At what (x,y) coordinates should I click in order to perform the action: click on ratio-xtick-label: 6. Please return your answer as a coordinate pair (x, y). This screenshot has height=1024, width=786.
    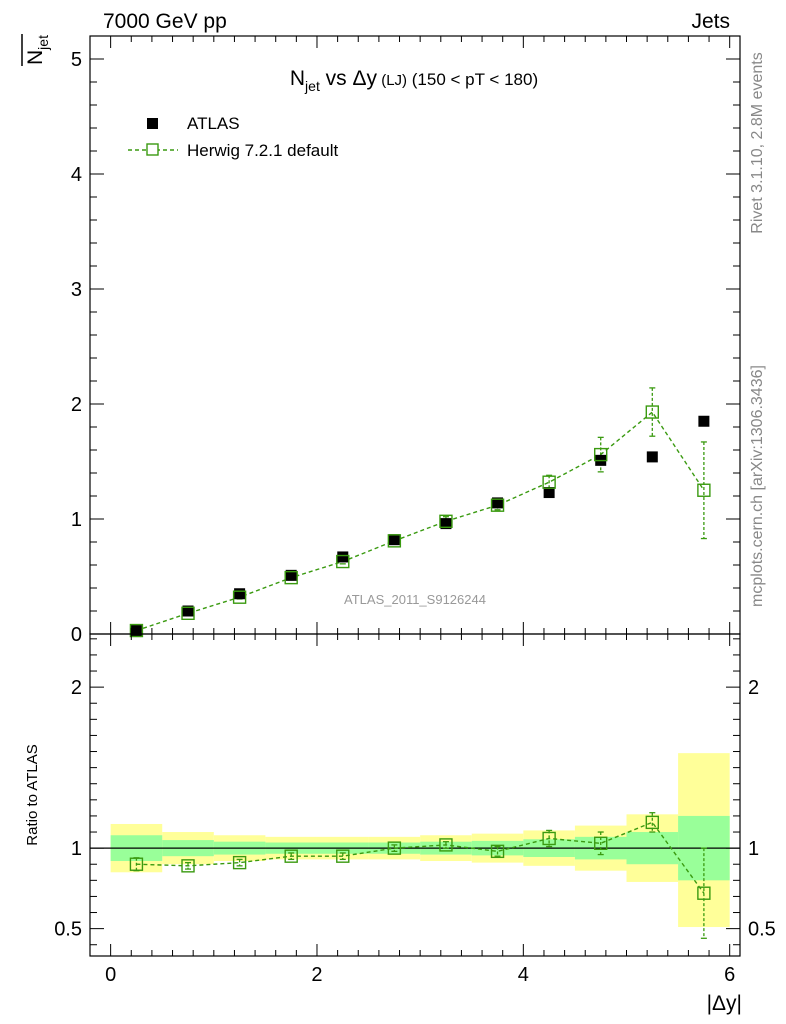
    Looking at the image, I should click on (729, 975).